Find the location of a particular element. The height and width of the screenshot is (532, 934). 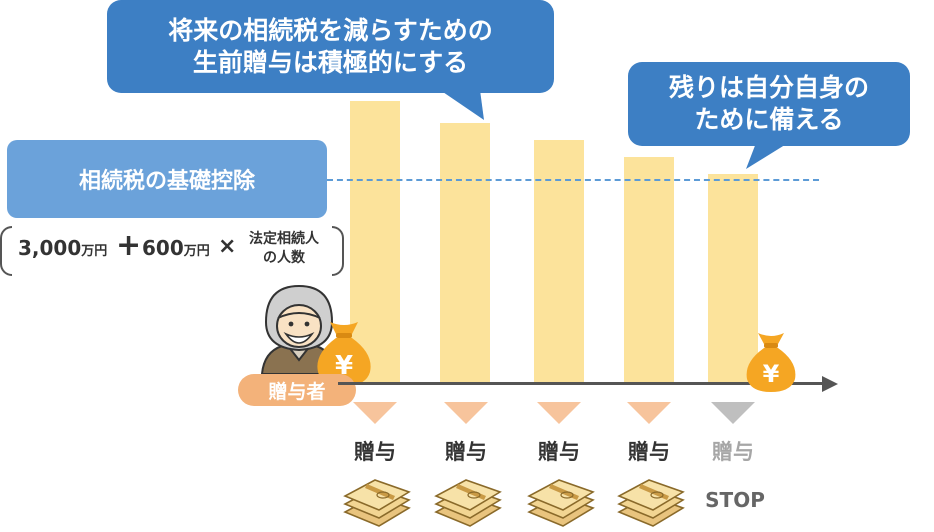

timeline-axis is located at coordinates (582, 383).